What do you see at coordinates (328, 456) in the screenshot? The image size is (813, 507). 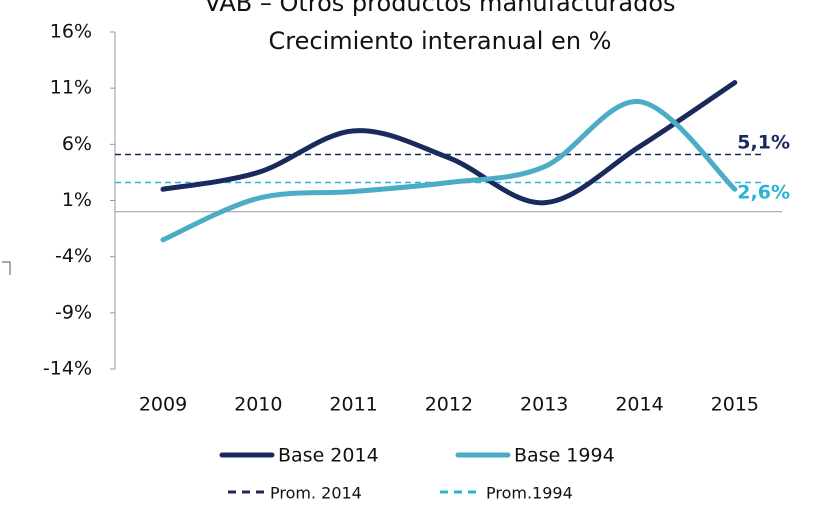 I see `legend-label: Base 2014` at bounding box center [328, 456].